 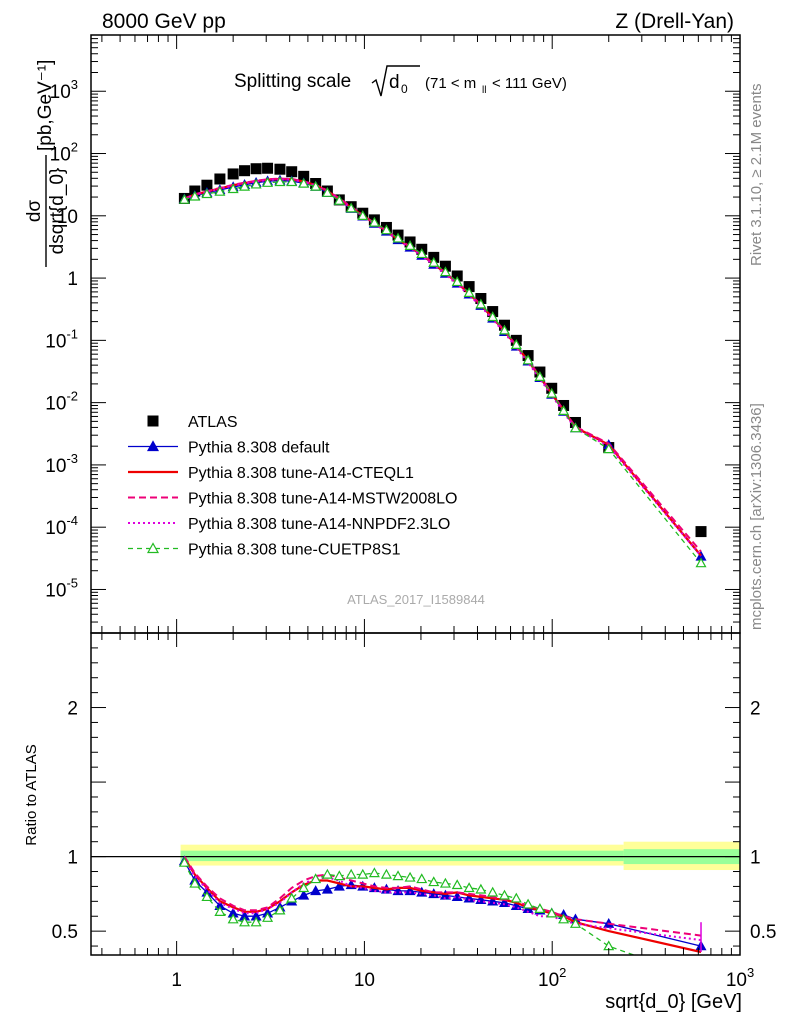 I want to click on header-right: Z (Drell-Yan), so click(x=674, y=21).